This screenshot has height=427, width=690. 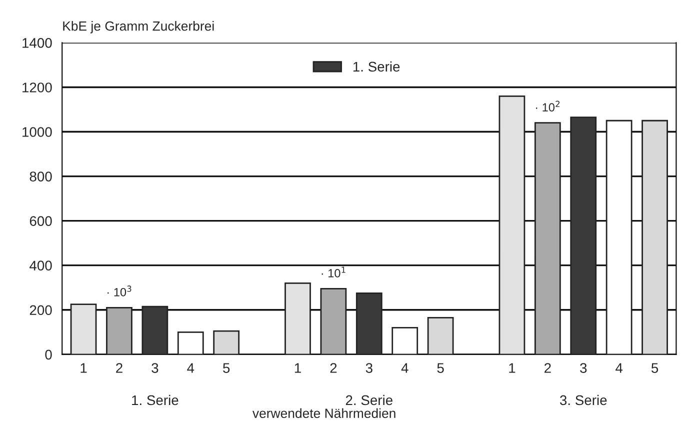 What do you see at coordinates (48, 355) in the screenshot?
I see `y-tick-label: 0` at bounding box center [48, 355].